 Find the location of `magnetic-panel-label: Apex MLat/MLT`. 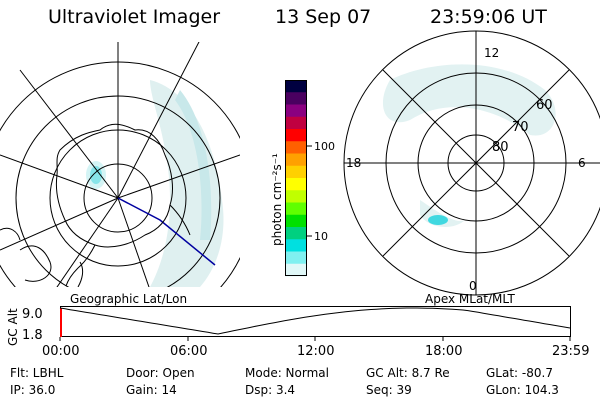

magnetic-panel-label: Apex MLat/MLT is located at coordinates (470, 299).